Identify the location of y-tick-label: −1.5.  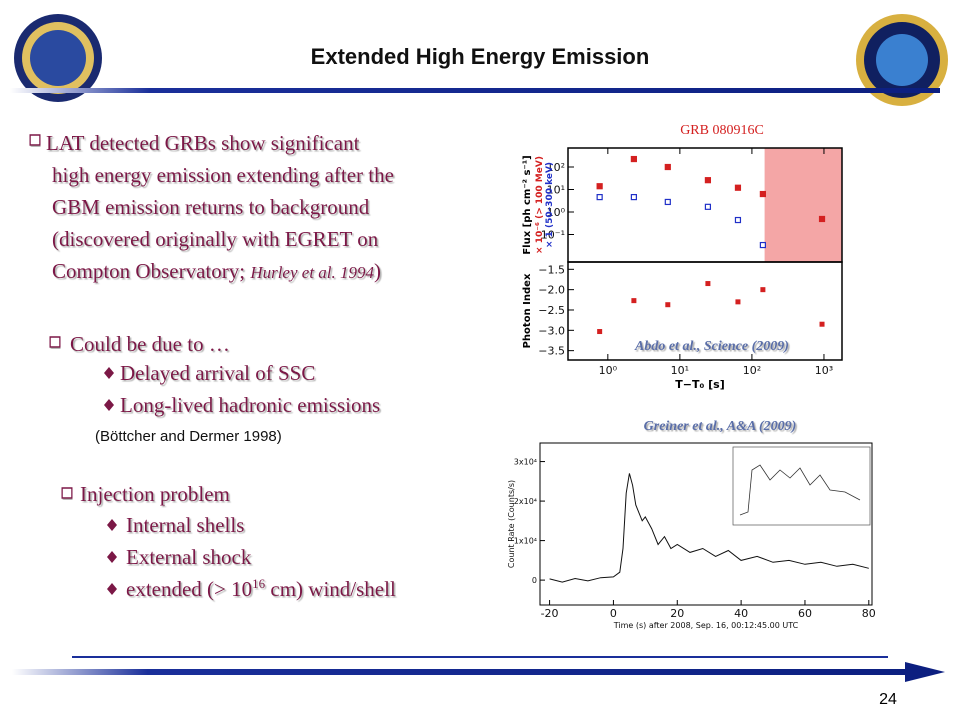
(551, 269).